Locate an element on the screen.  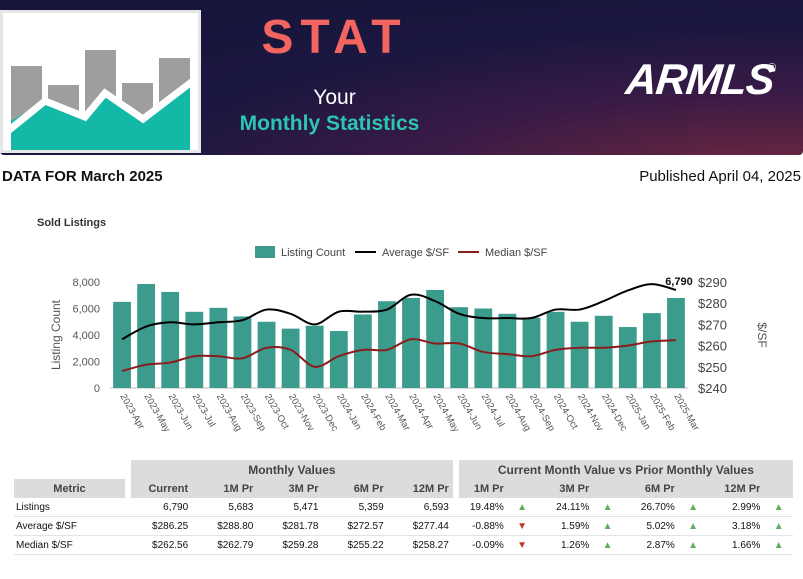
y2-tick-label: $250 is located at coordinates (712, 367).